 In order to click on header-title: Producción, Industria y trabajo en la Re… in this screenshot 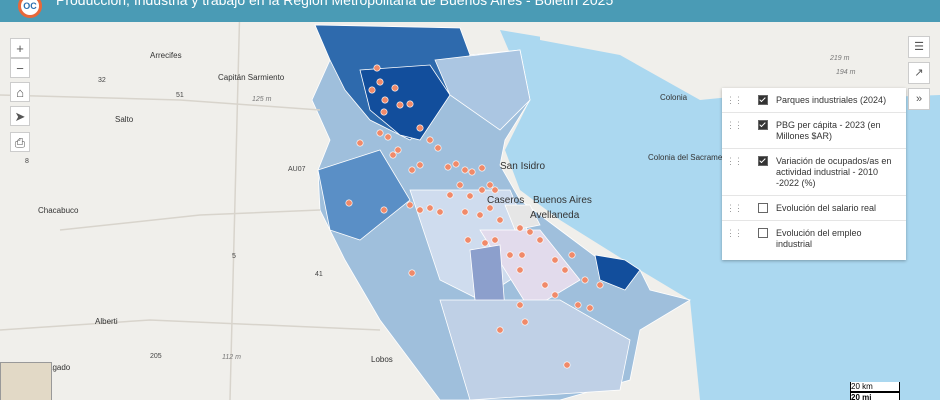, I will do `click(335, 4)`.